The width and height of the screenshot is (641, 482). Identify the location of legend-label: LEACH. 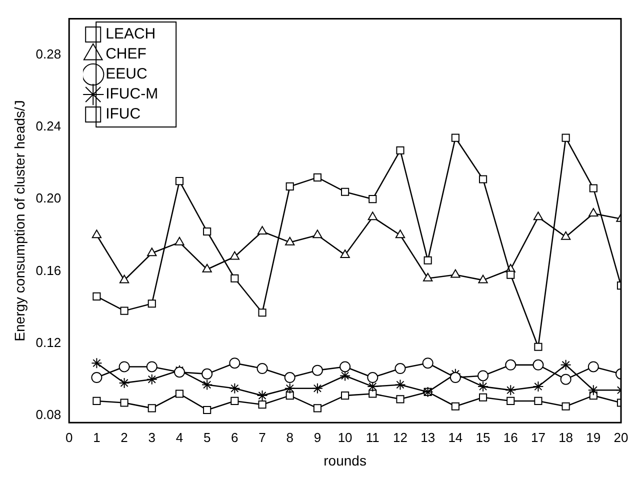
(131, 34).